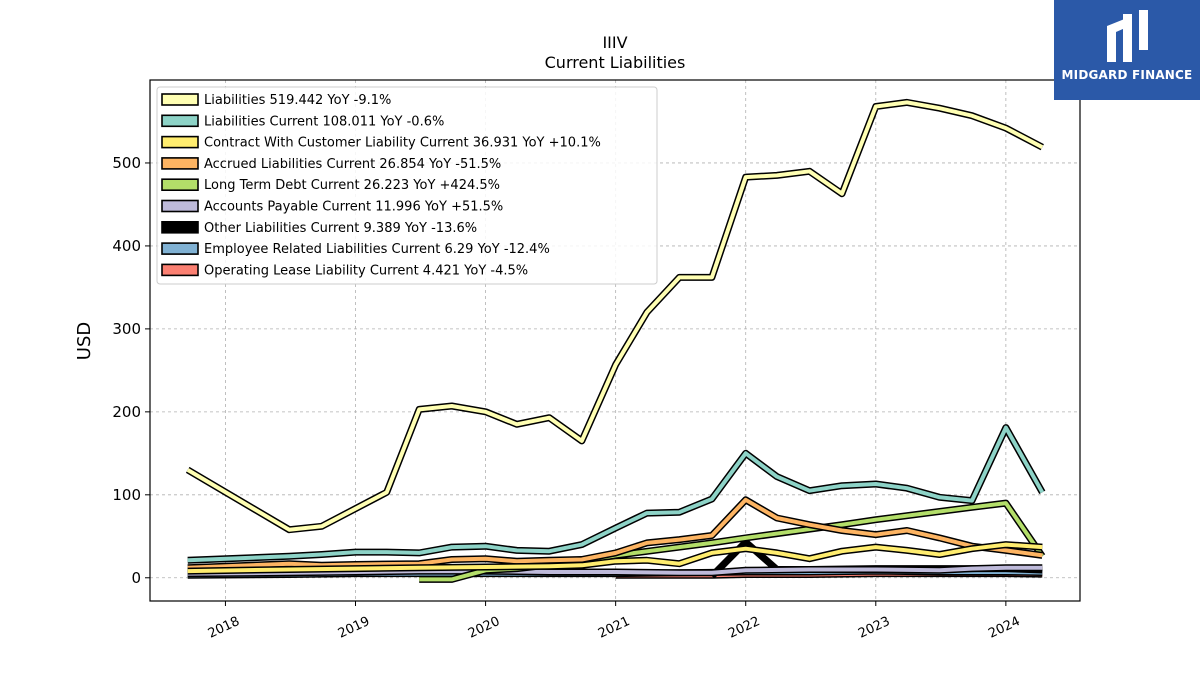  What do you see at coordinates (614, 42) in the screenshot?
I see `chart-title: IIIV` at bounding box center [614, 42].